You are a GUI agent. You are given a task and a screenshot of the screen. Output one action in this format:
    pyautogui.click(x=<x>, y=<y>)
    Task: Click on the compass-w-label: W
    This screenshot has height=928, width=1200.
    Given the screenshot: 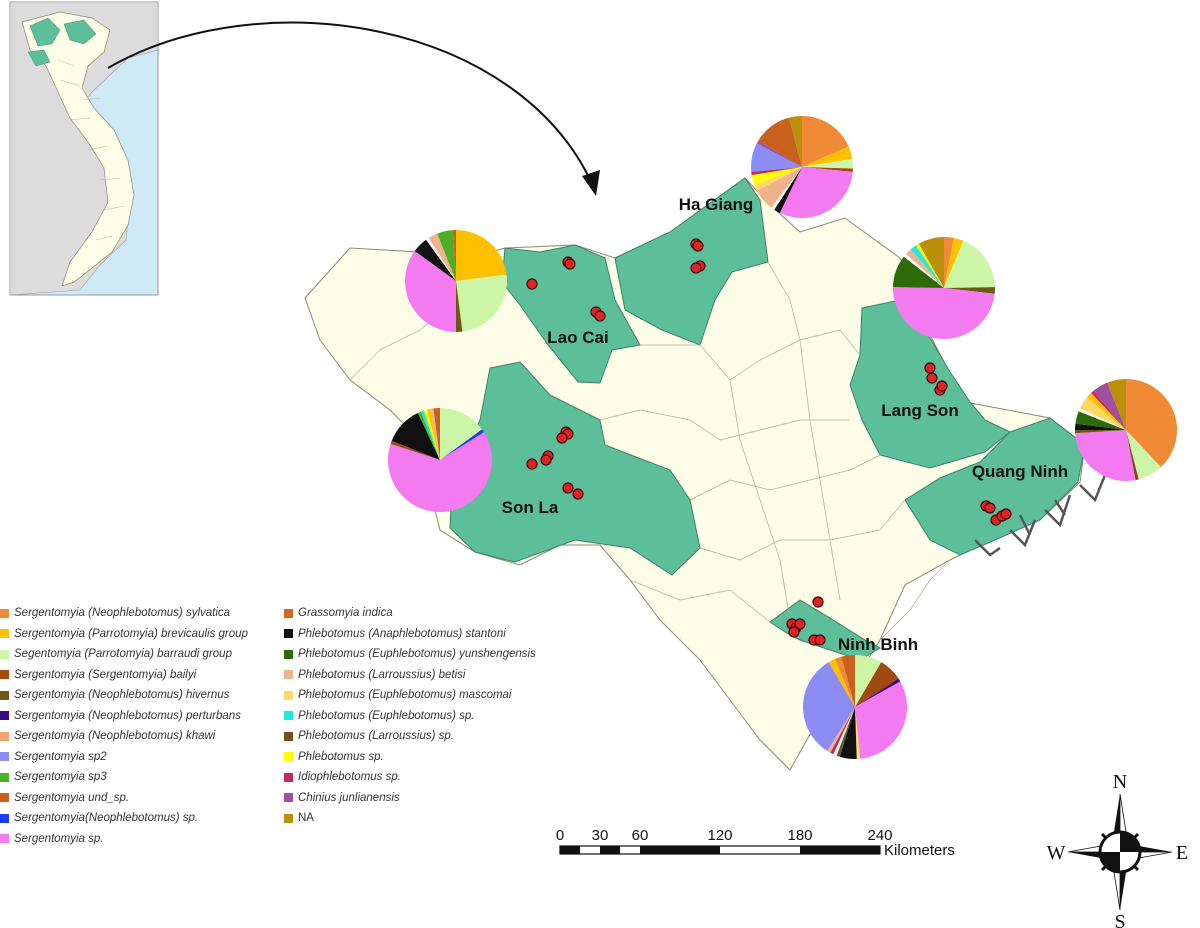 What is the action you would take?
    pyautogui.click(x=1056, y=853)
    